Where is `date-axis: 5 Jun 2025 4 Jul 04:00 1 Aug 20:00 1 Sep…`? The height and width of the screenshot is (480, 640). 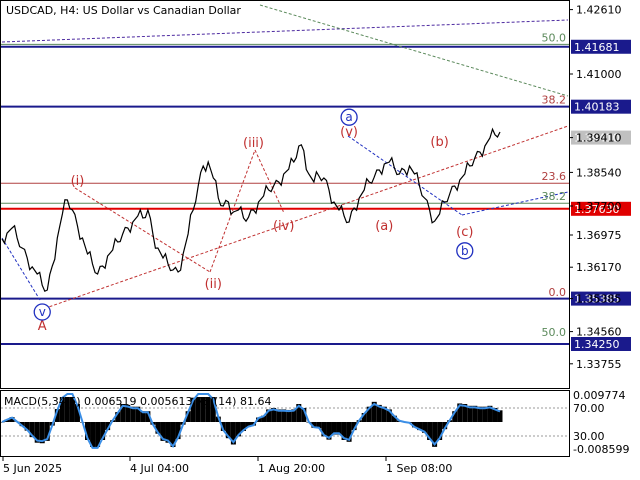
date-axis: 5 Jun 2025 4 Jul 04:00 1 Aug 20:00 1 Sep… is located at coordinates (227, 466).